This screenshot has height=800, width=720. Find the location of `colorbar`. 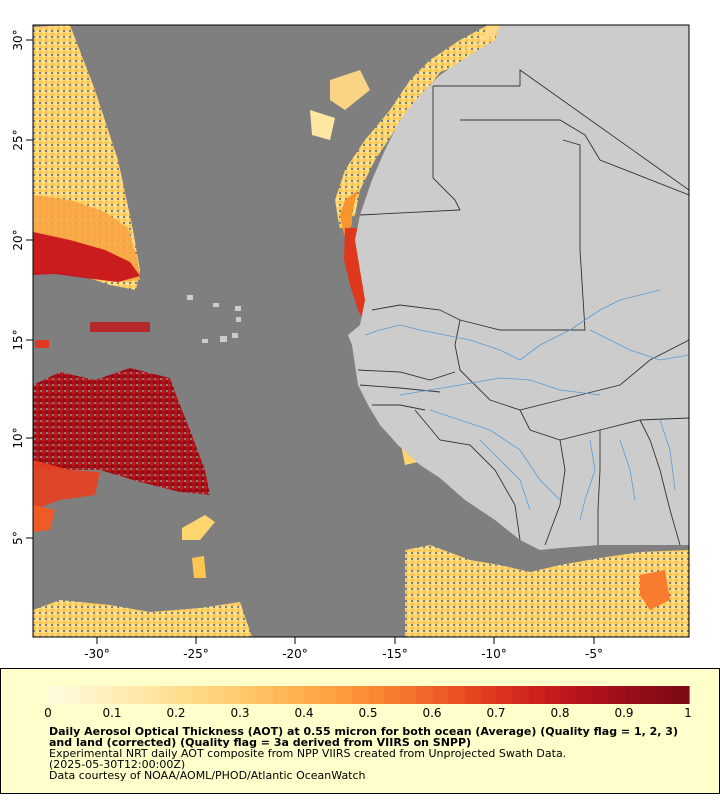

colorbar is located at coordinates (369, 695).